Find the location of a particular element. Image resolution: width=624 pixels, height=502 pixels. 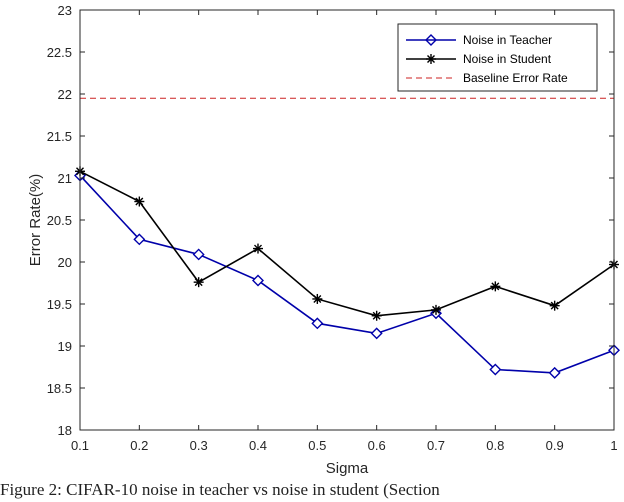

y-tick-label: 21 is located at coordinates (65, 178).